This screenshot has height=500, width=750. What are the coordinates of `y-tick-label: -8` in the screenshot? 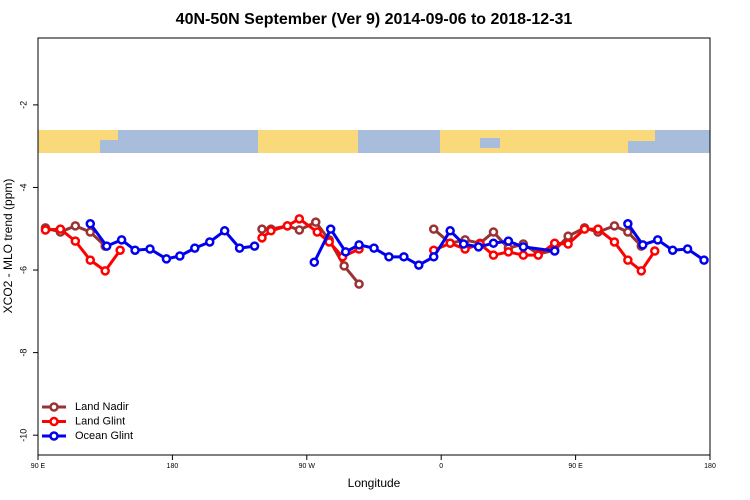 It's located at (23, 353).